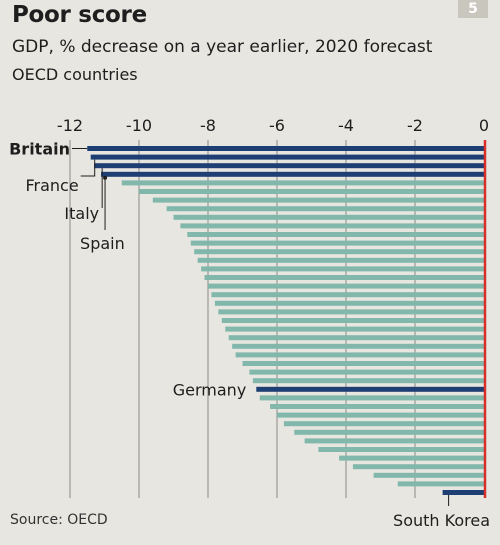 The height and width of the screenshot is (545, 500). I want to click on source-note: Source: OECD, so click(59, 520).